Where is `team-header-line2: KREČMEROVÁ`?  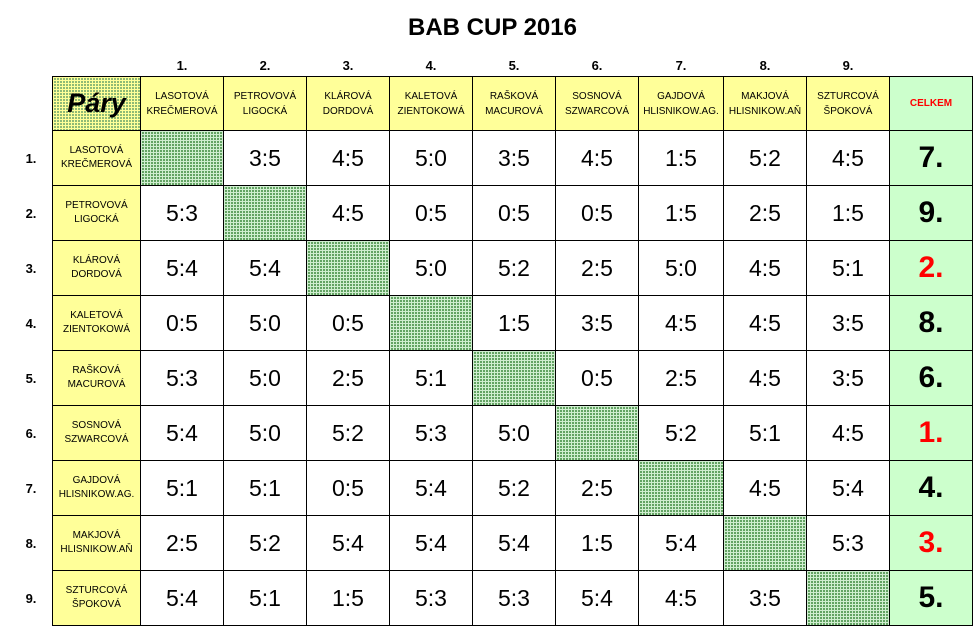
team-header-line2: KREČMEROVÁ is located at coordinates (182, 111).